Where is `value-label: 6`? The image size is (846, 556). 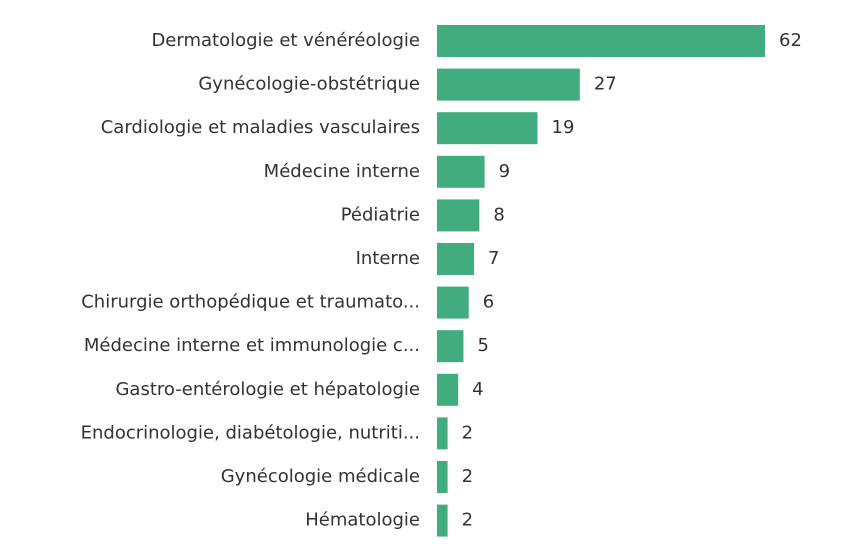 value-label: 6 is located at coordinates (488, 302).